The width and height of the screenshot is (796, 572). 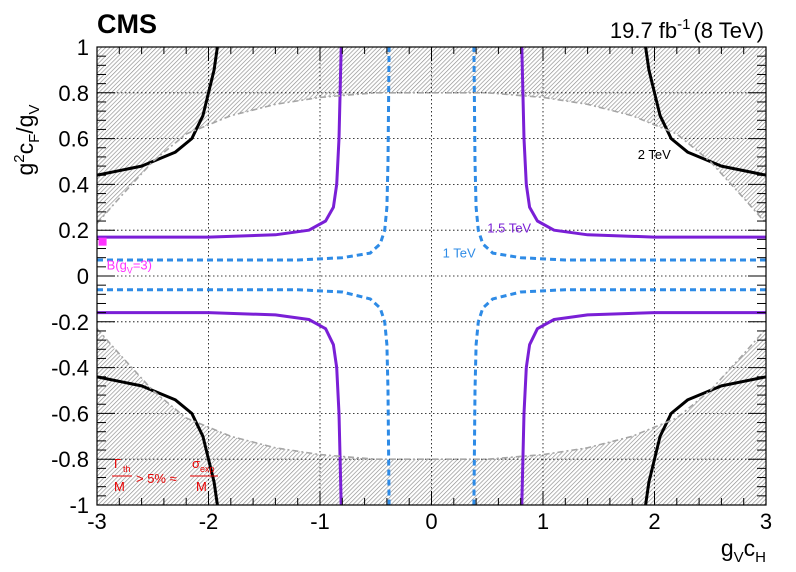 What do you see at coordinates (102, 241) in the screenshot?
I see `benchmark-marker` at bounding box center [102, 241].